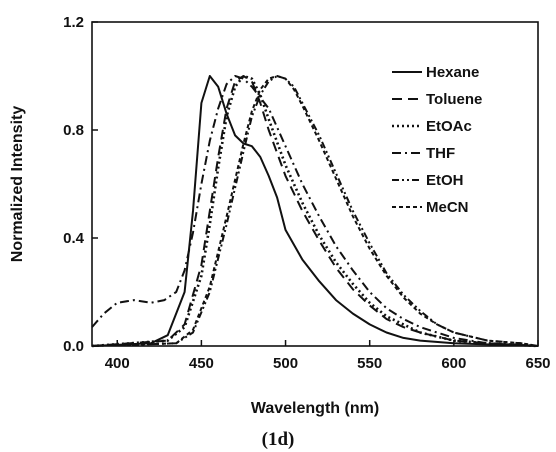 This screenshot has height=452, width=556. Describe the element at coordinates (369, 363) in the screenshot. I see `x-tick-label: 550` at that location.